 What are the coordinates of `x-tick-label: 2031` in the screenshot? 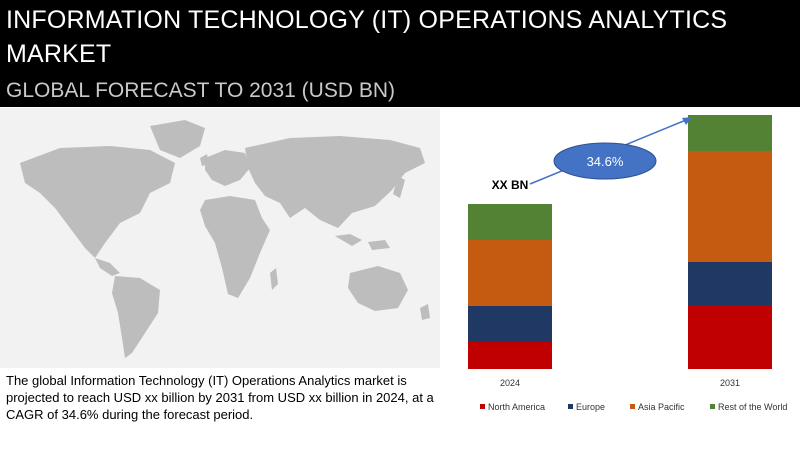 It's located at (730, 383).